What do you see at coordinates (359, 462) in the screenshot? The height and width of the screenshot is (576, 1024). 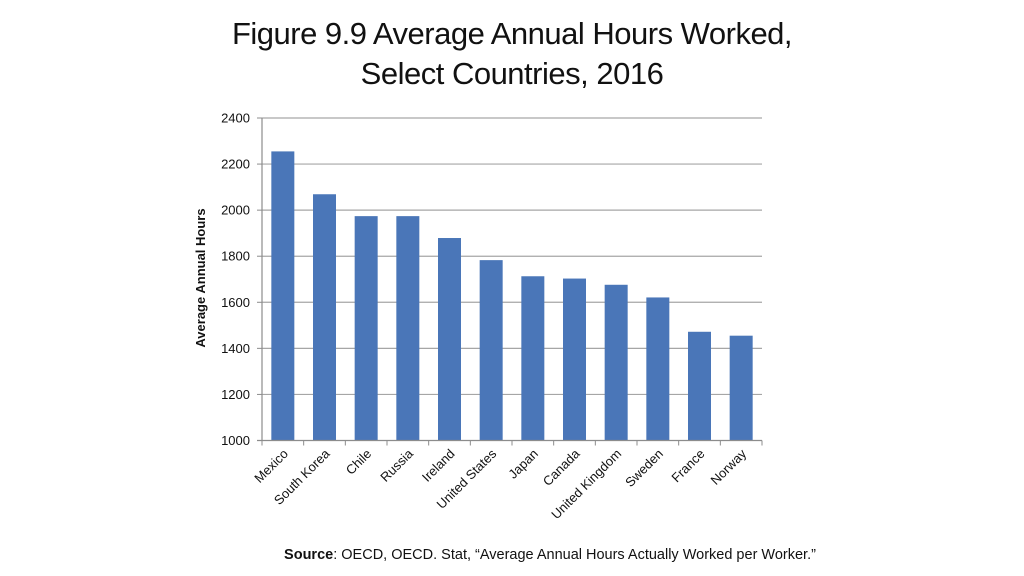 I see `x-tick-label: Chile` at bounding box center [359, 462].